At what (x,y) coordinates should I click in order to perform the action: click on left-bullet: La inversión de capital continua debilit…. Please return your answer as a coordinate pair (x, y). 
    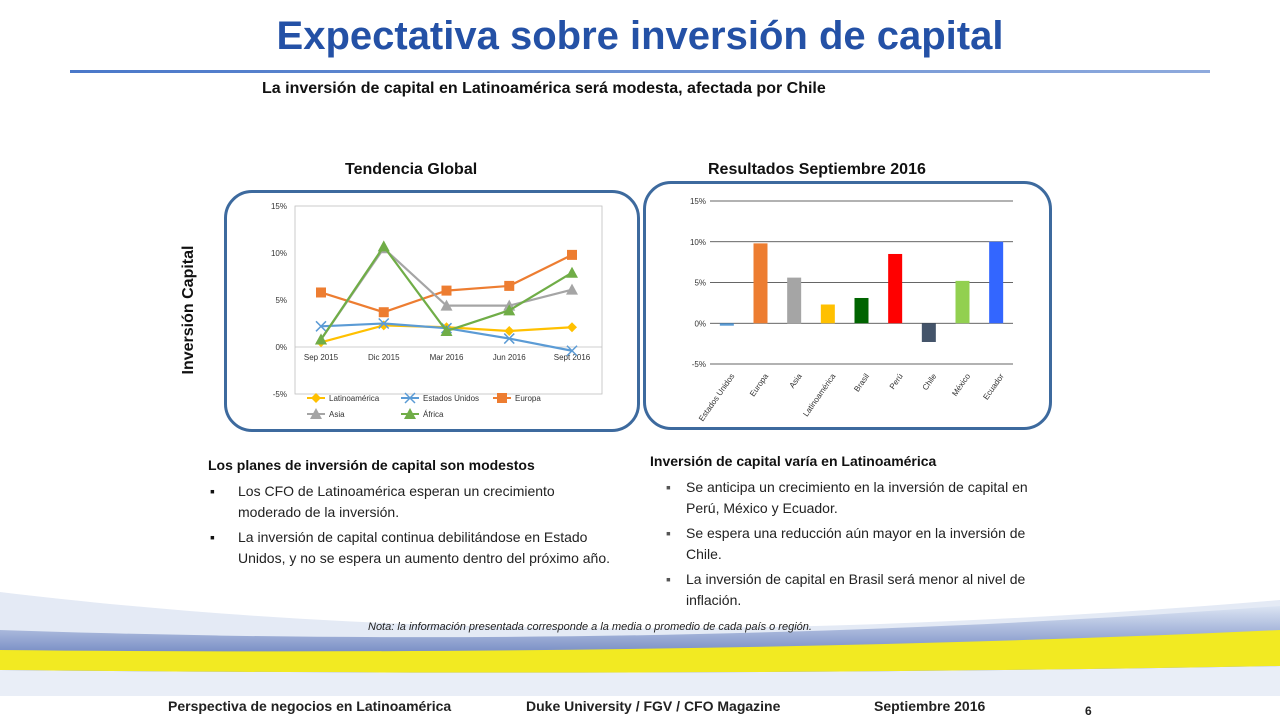
    Looking at the image, I should click on (414, 548).